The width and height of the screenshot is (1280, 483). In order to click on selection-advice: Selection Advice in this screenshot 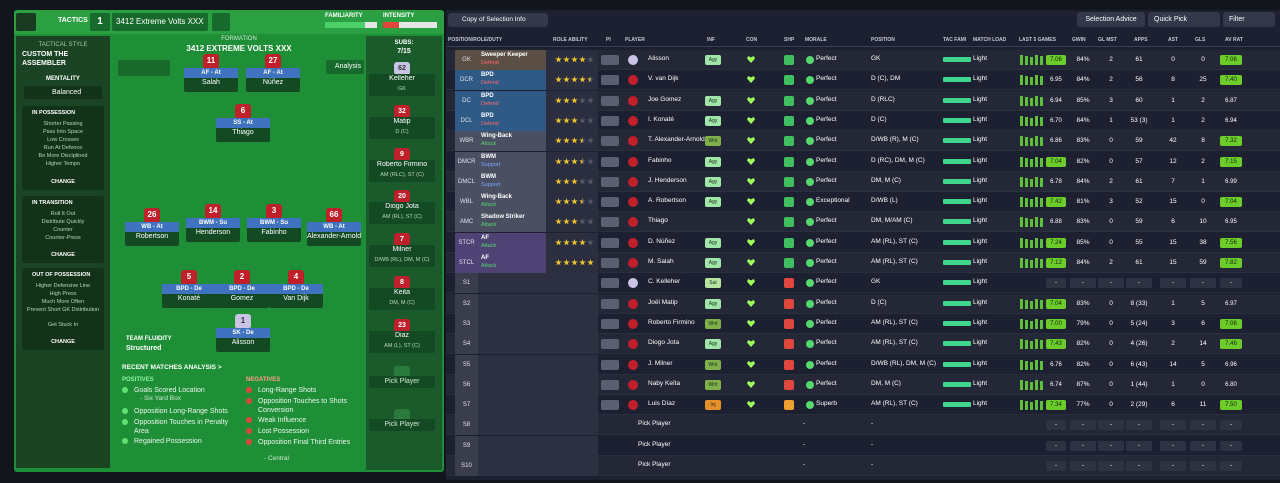, I will do `click(1111, 19)`.